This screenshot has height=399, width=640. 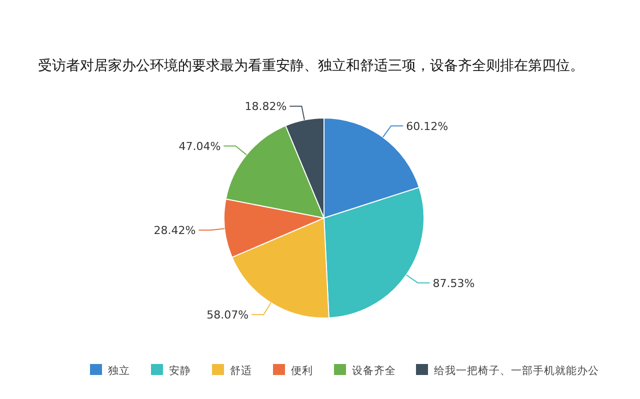 I want to click on legend-label: 舒适, so click(x=241, y=370).